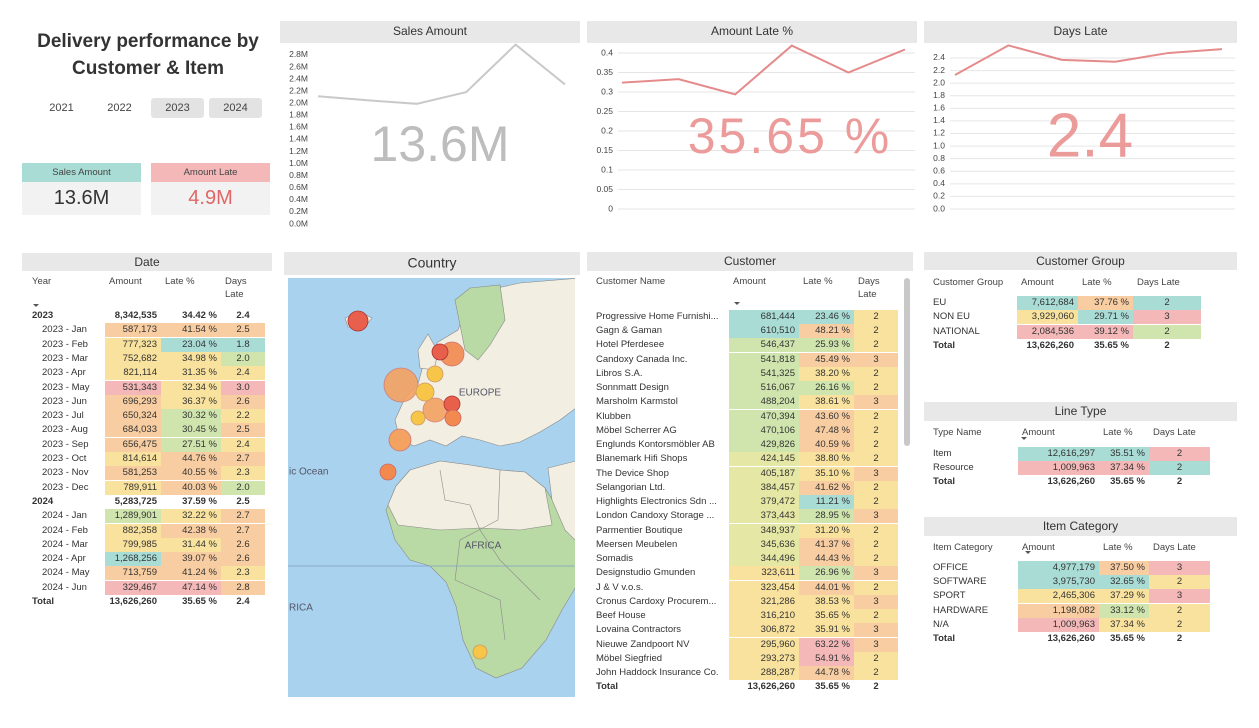 This screenshot has width=1259, height=728. I want to click on table-cell: Total, so click(43, 601).